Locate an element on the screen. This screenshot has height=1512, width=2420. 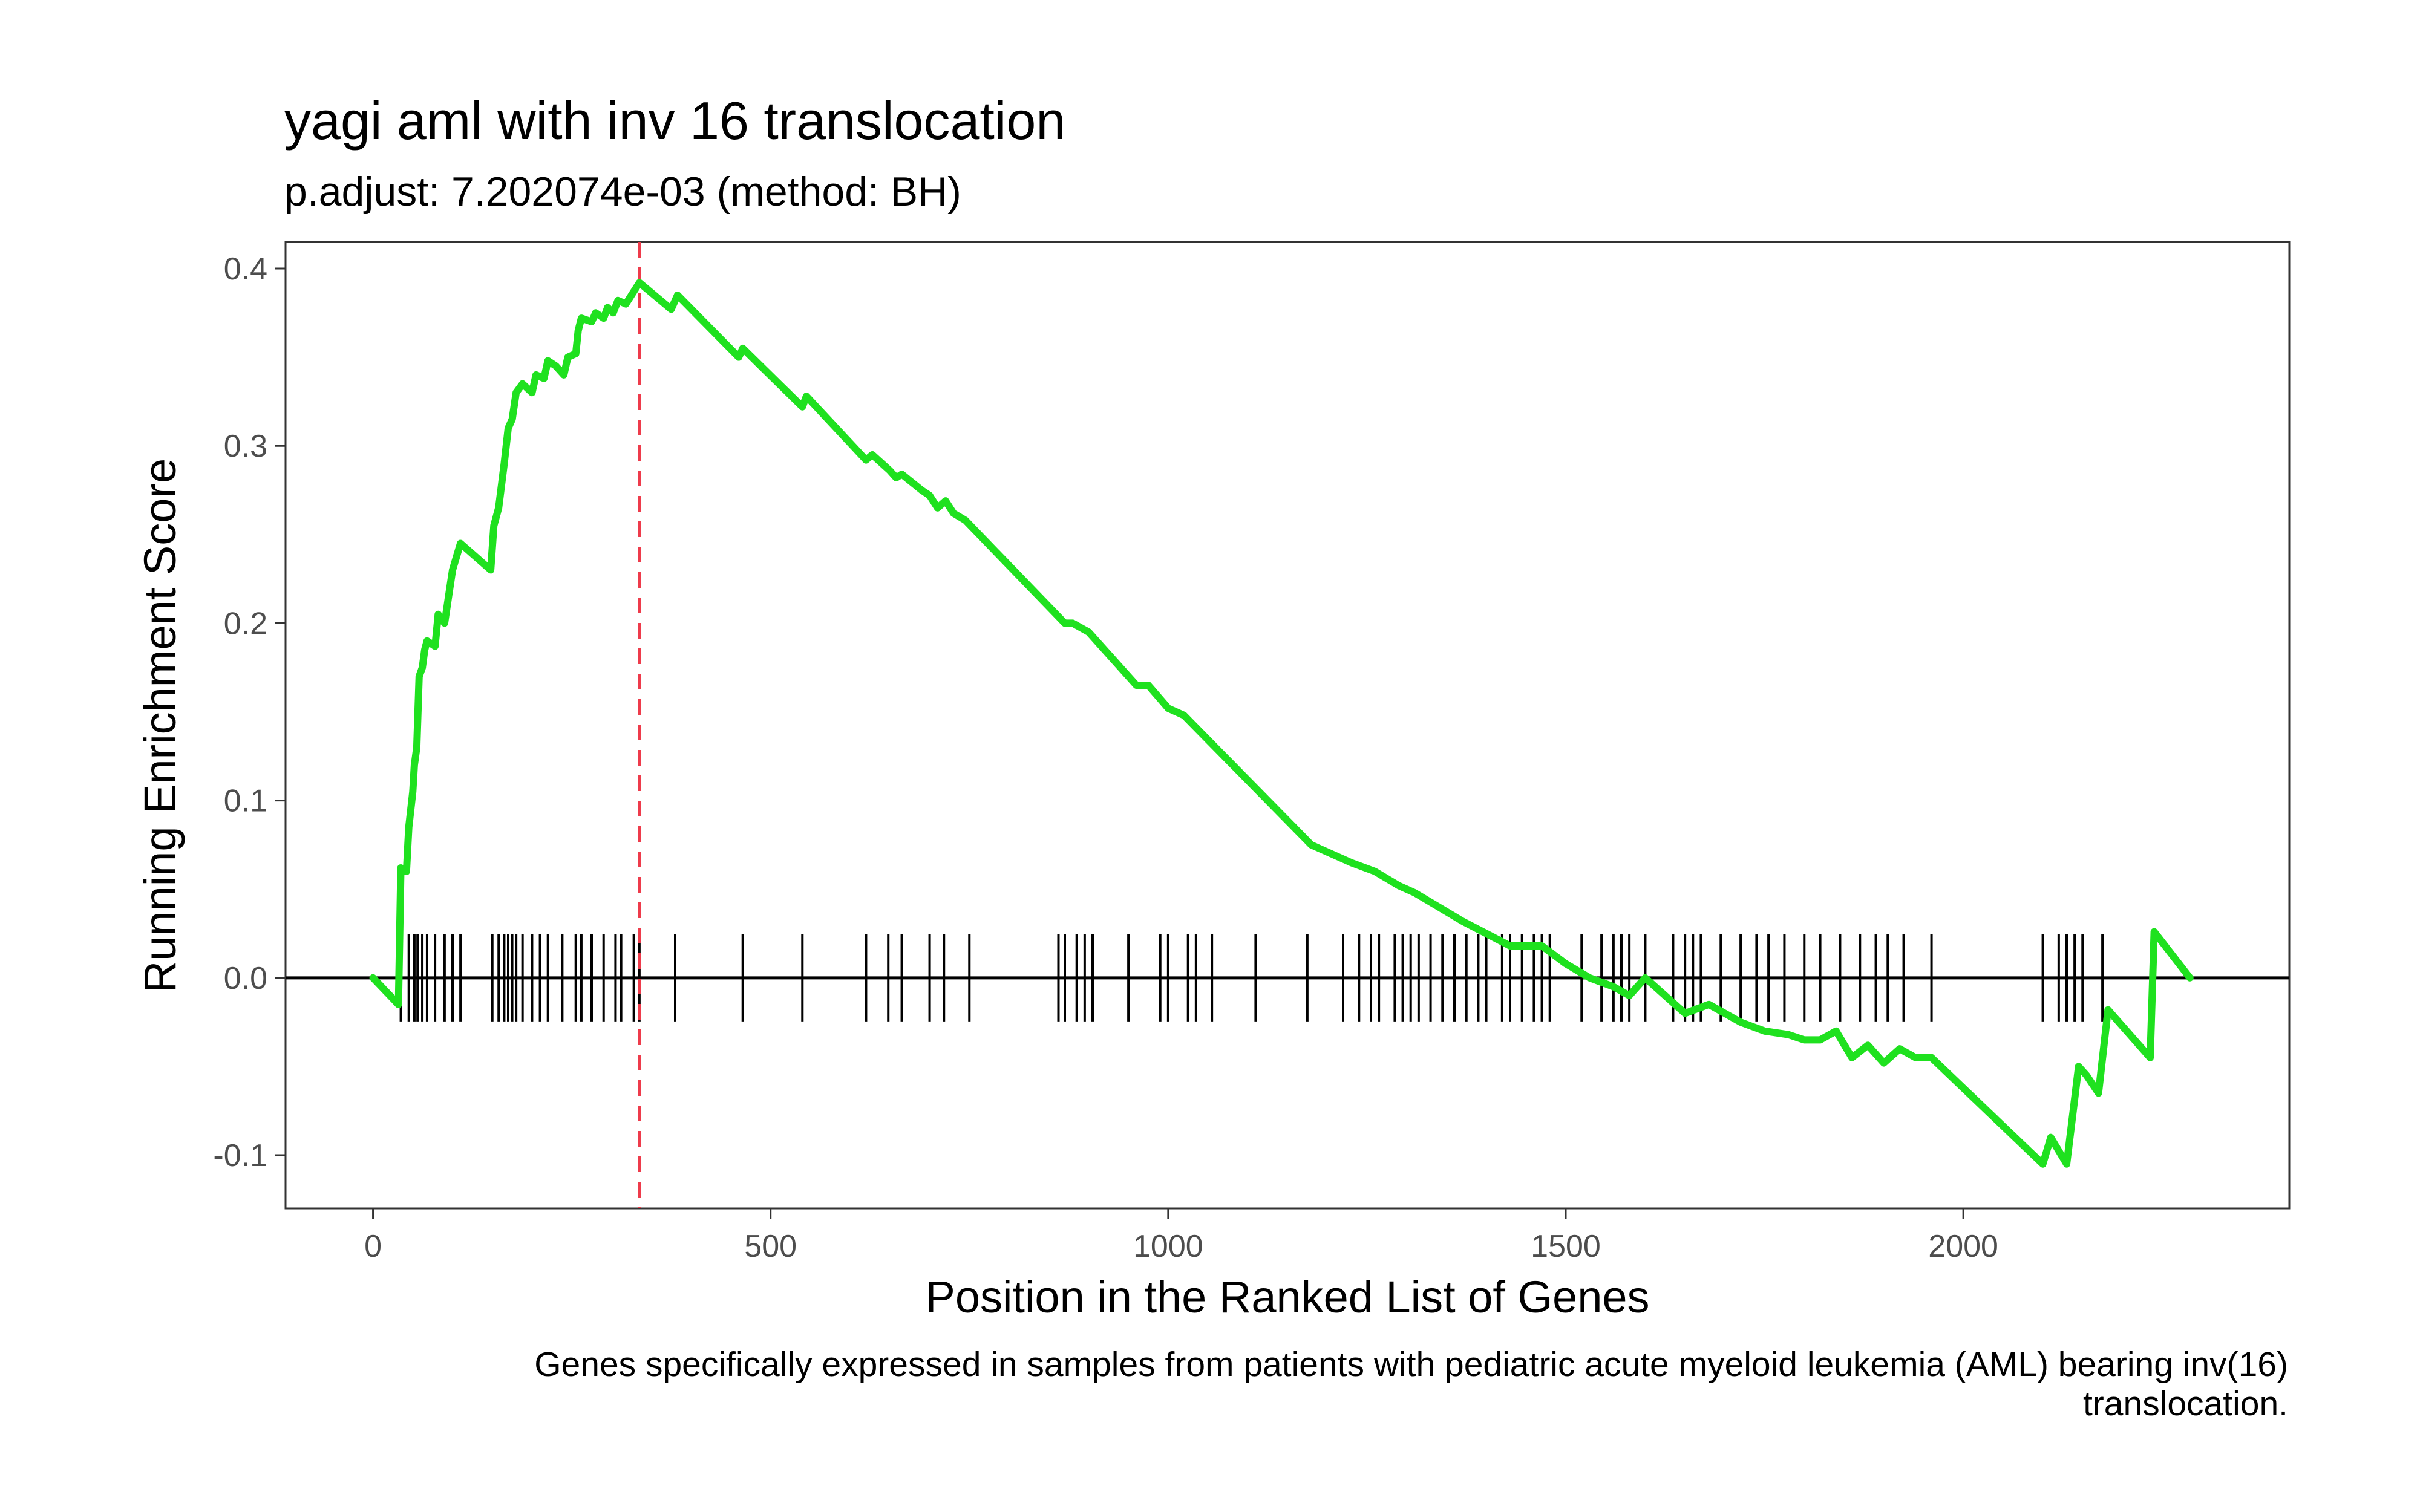
chart-subtitle: p.adjust: 7.202074e-03 (method: BH) is located at coordinates (622, 192).